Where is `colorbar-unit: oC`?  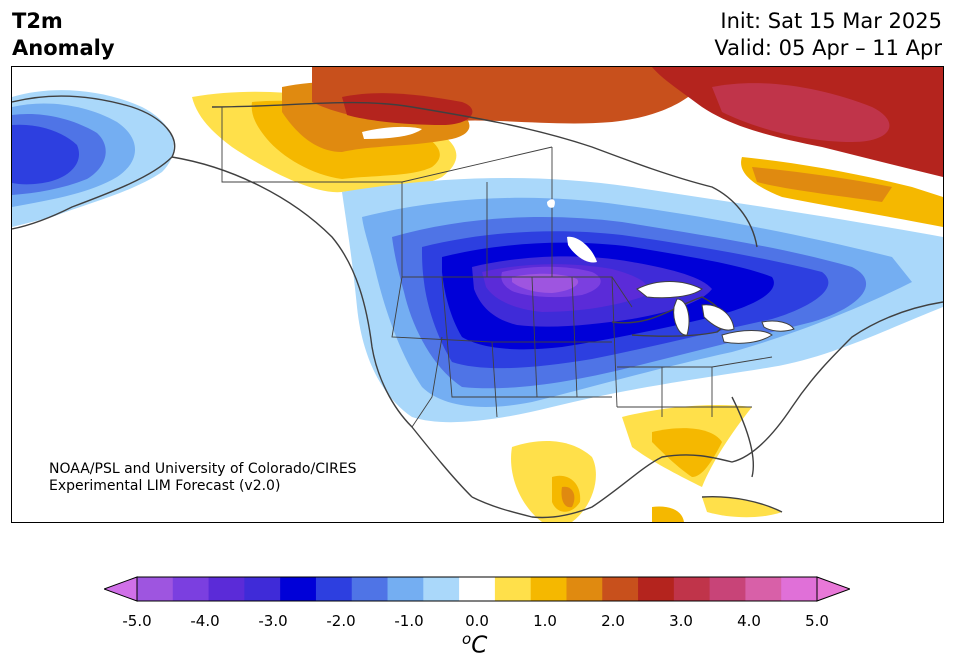 colorbar-unit: oC is located at coordinates (474, 644).